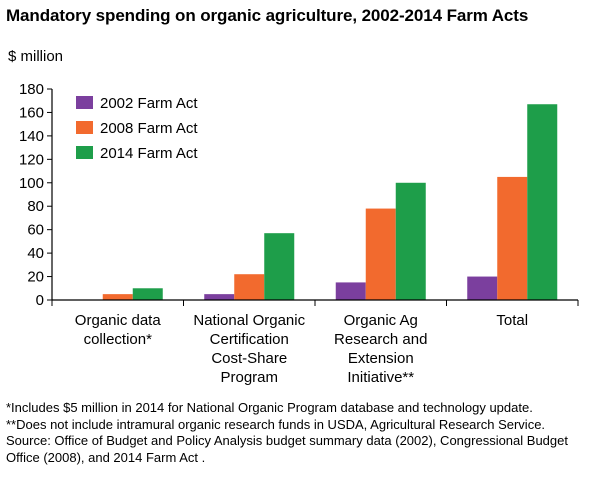 The height and width of the screenshot is (480, 600). I want to click on y-tick-label: 0, so click(40, 300).